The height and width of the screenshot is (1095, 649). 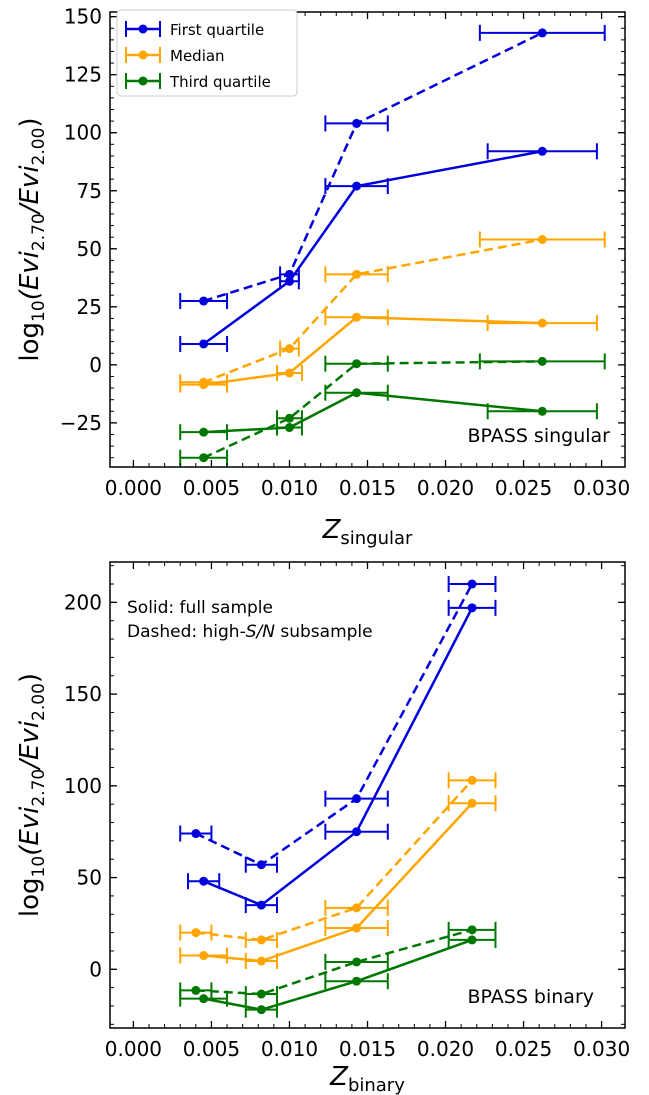 I want to click on annotation-bpass-binary: BPASS binary, so click(x=530, y=997).